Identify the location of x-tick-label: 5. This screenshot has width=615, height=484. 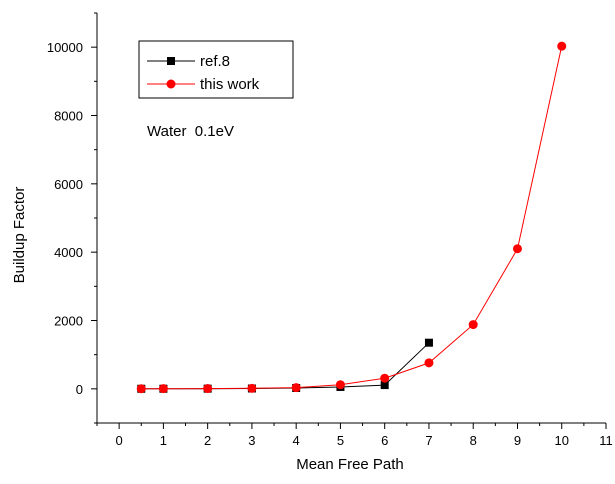
(340, 440).